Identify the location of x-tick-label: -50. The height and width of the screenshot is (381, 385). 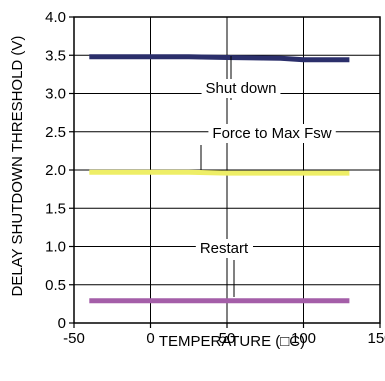
(74, 338).